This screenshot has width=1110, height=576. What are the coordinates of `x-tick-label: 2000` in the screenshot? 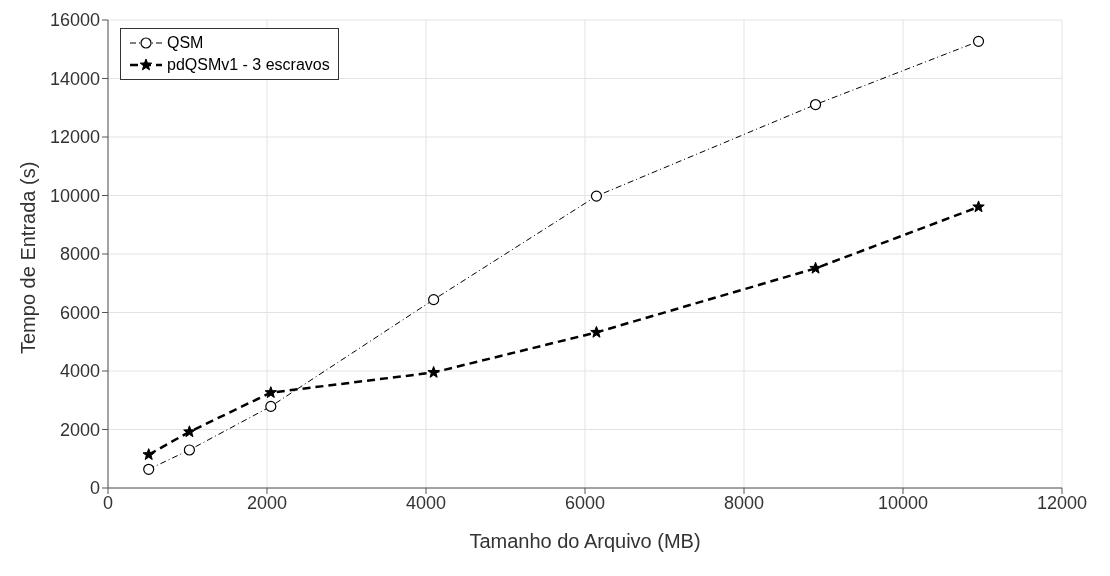 It's located at (267, 502).